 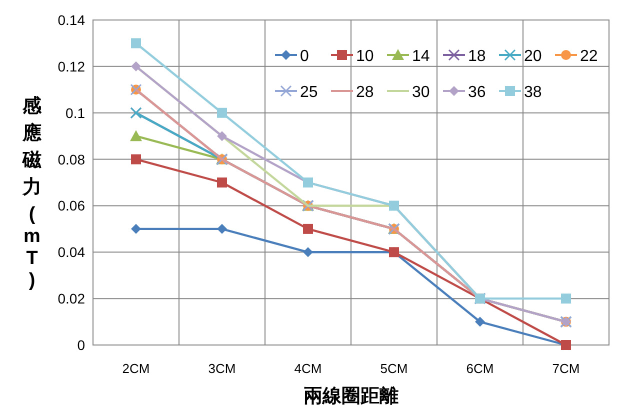 What do you see at coordinates (72, 206) in the screenshot?
I see `y-tick-label: 0.06` at bounding box center [72, 206].